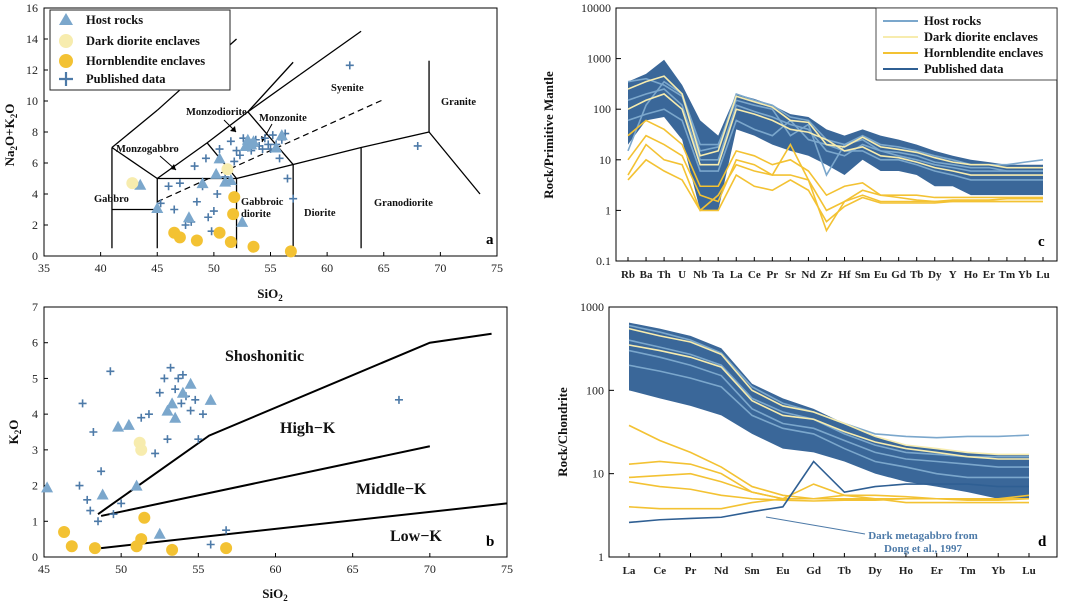  What do you see at coordinates (403, 203) in the screenshot?
I see `field-granodiorite: Granodiorite` at bounding box center [403, 203].